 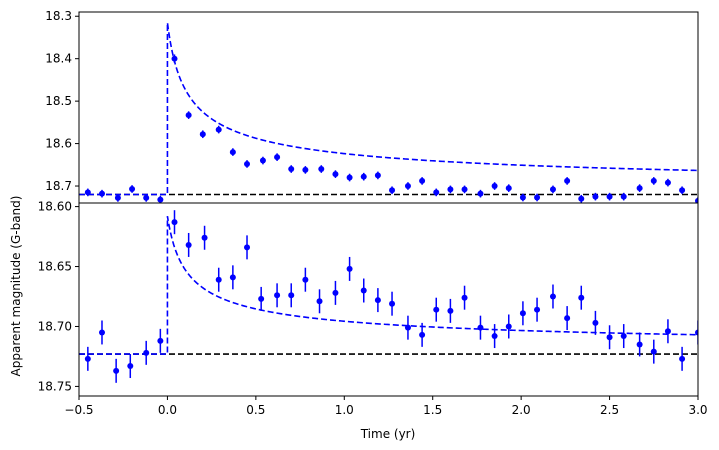 I want to click on x-tick-label: 1.0, so click(x=344, y=410).